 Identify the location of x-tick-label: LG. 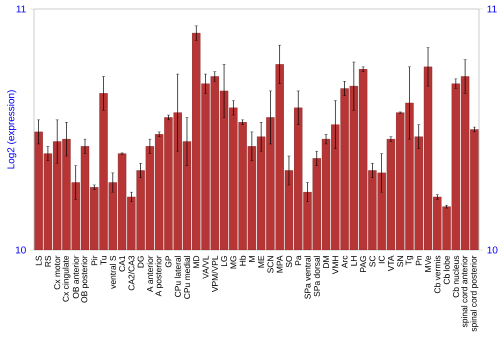
(224, 261).